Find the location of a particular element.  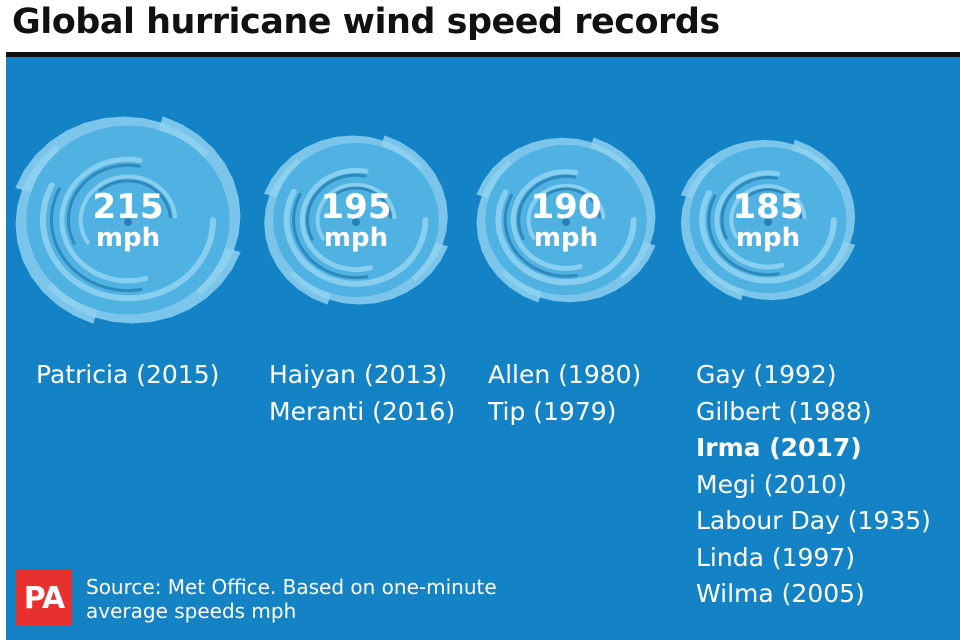

storm-name: Patricia (2015) is located at coordinates (128, 374).